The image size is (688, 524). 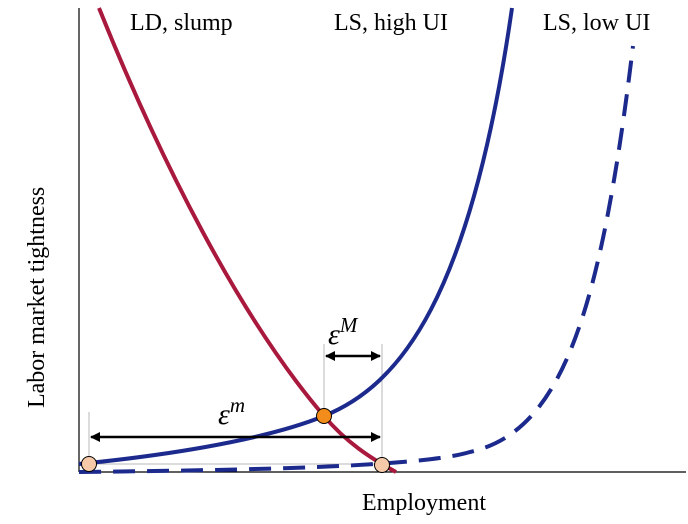 I want to click on ls-low-ui-label: LS, low UI, so click(x=596, y=23).